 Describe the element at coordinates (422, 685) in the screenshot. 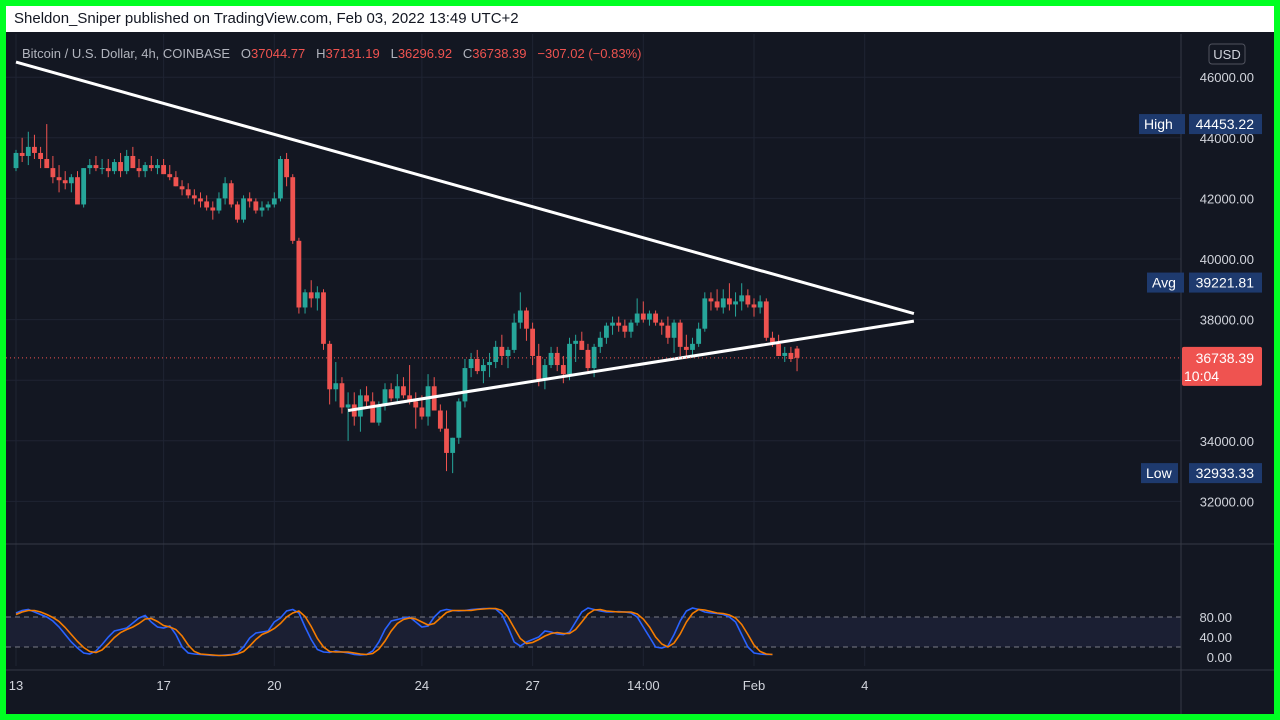

I see `time-tick-label: 24` at that location.